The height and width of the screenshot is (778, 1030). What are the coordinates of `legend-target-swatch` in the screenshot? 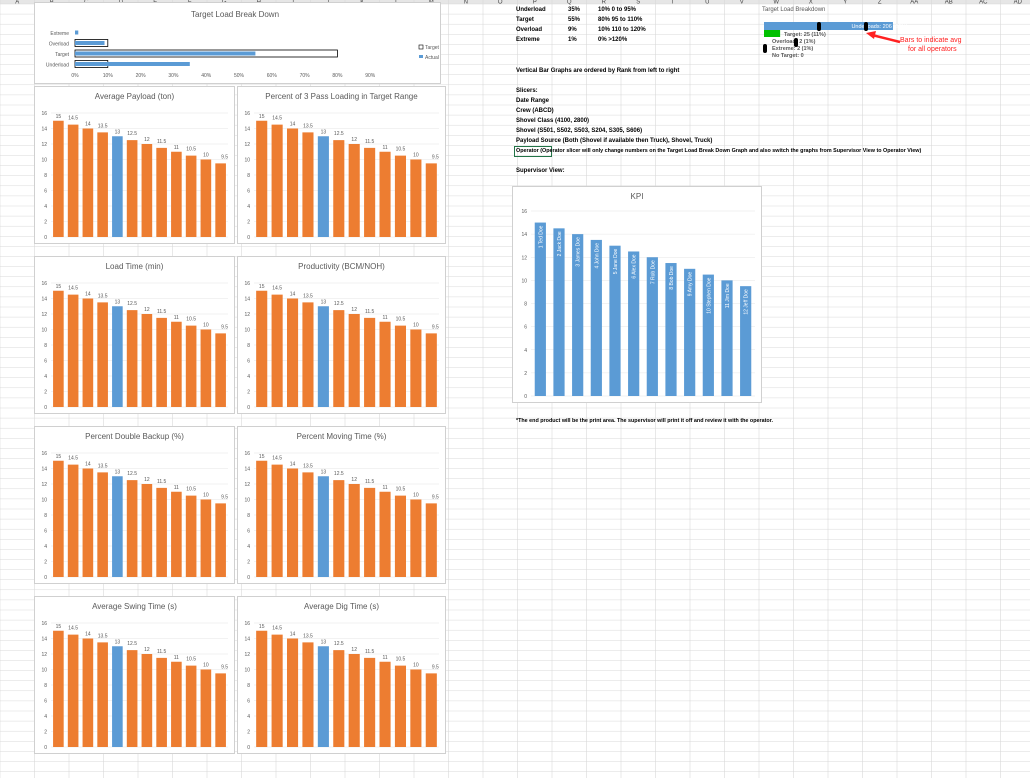 It's located at (421, 47).